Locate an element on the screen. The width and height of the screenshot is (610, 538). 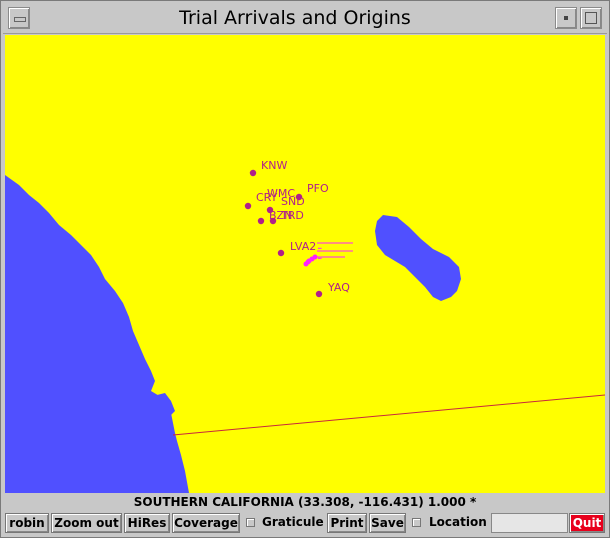
location-label: Location is located at coordinates (458, 522).